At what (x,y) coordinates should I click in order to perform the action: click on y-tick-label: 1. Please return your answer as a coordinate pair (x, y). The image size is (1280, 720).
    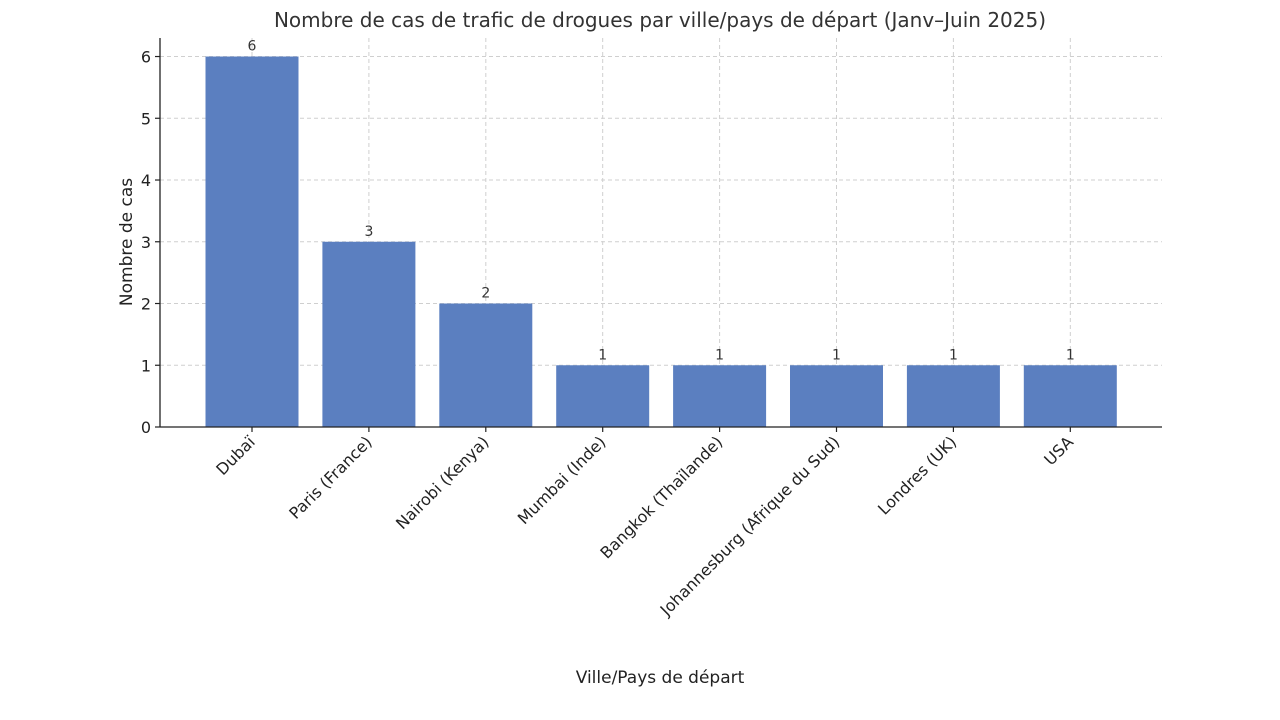
    Looking at the image, I should click on (146, 365).